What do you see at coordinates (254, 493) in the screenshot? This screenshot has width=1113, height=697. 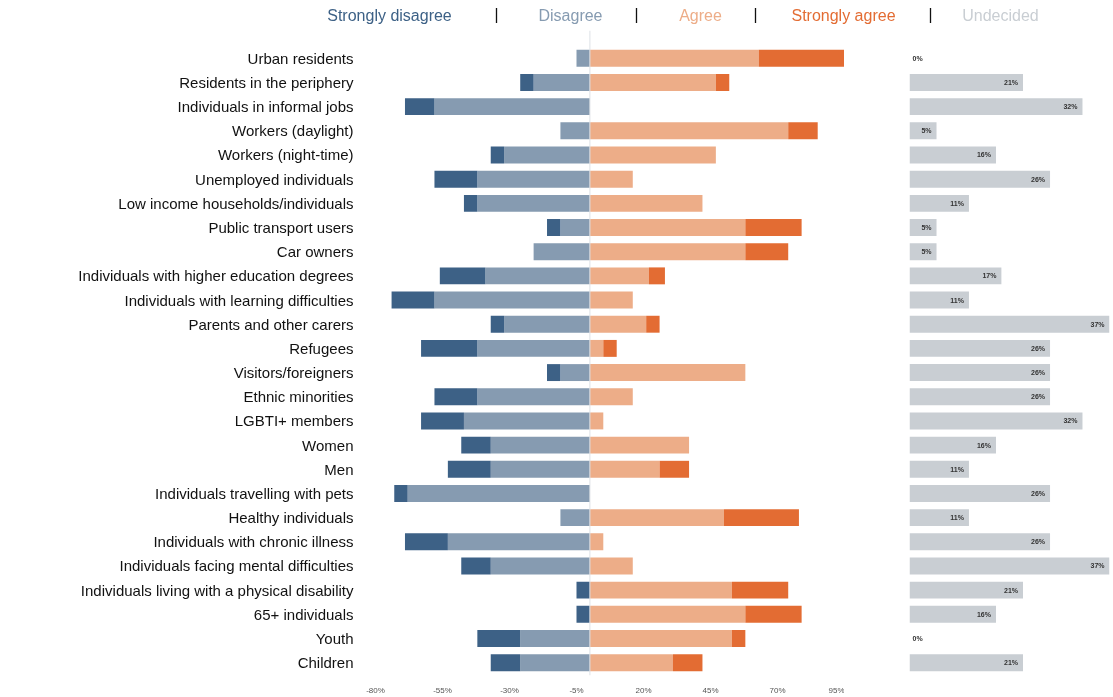 I see `y-tick-label: Individuals travelling with pets` at bounding box center [254, 493].